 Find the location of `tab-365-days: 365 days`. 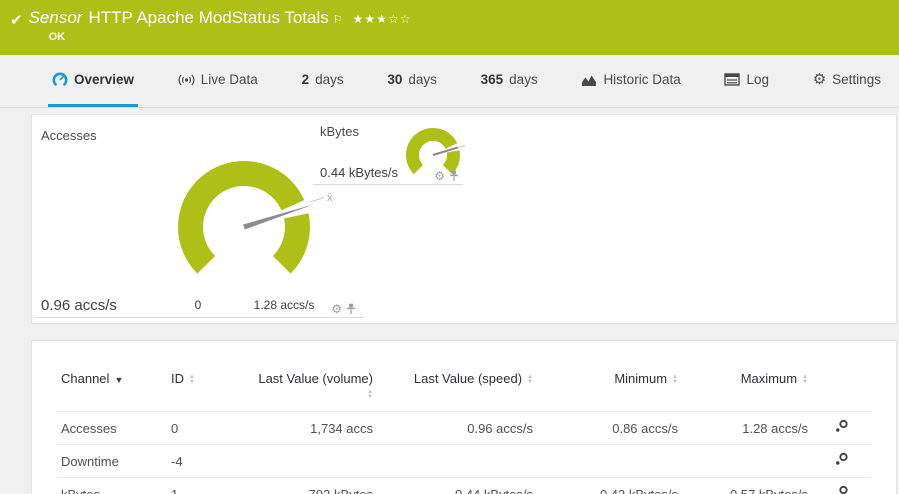

tab-365-days: 365 days is located at coordinates (509, 81).